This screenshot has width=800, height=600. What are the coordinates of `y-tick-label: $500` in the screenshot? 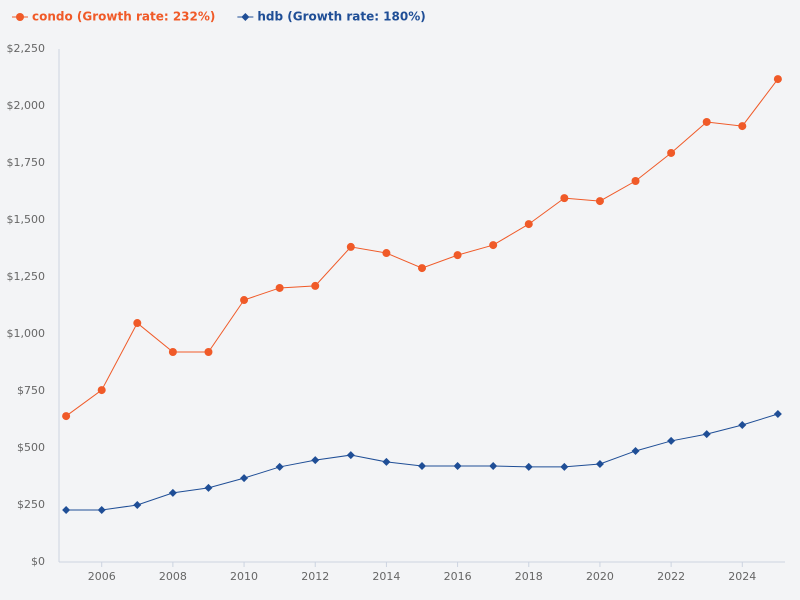 It's located at (31, 447).